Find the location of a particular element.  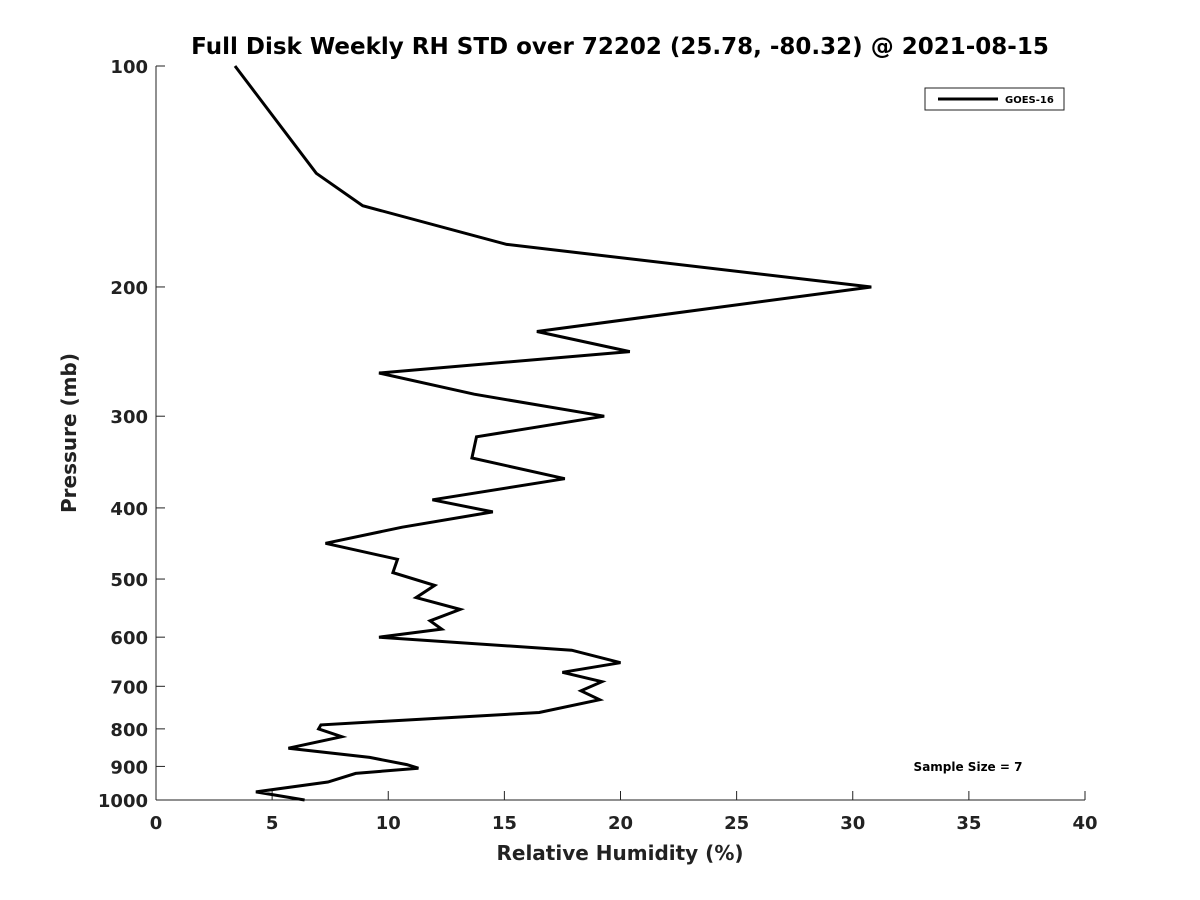

y-axis-ticks: 100 200 300 400 500 600 700 800 900 1000 is located at coordinates (131, 434).